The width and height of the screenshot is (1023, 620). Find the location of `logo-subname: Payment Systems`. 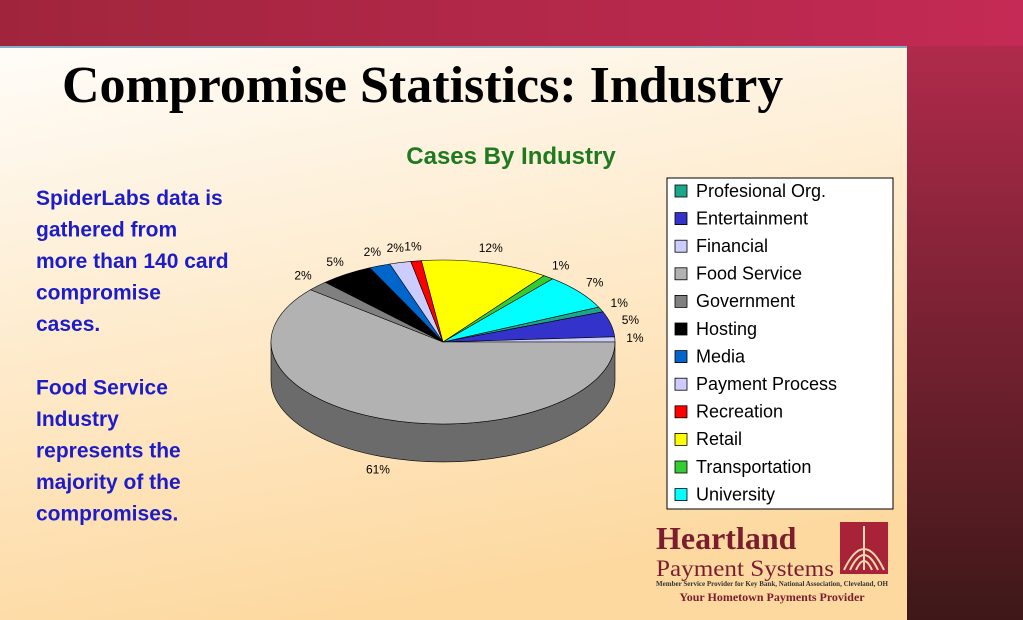

logo-subname: Payment Systems is located at coordinates (745, 568).